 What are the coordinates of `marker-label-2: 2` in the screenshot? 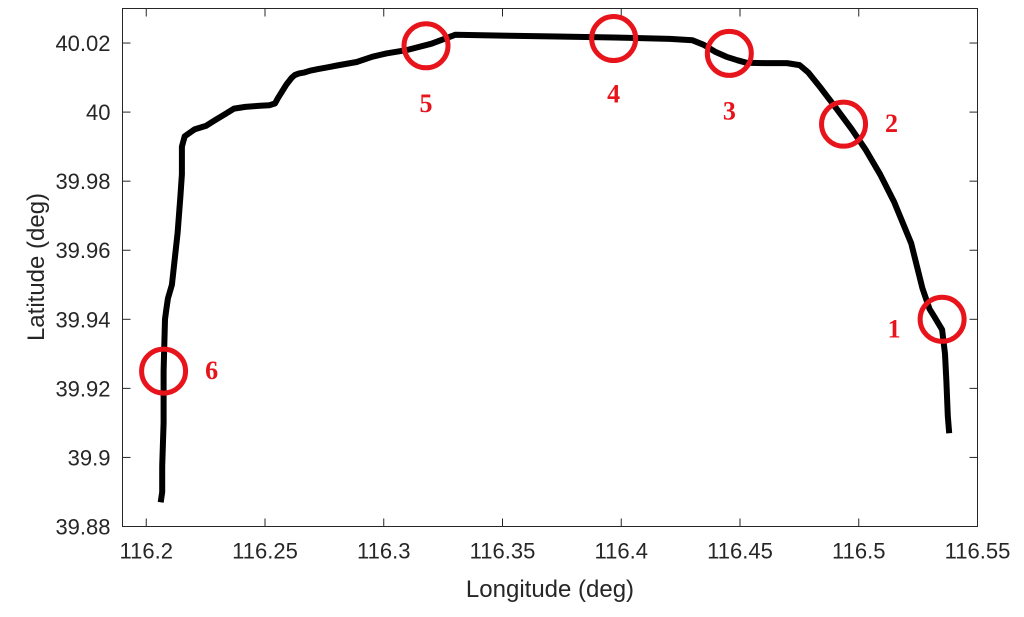 It's located at (891, 123).